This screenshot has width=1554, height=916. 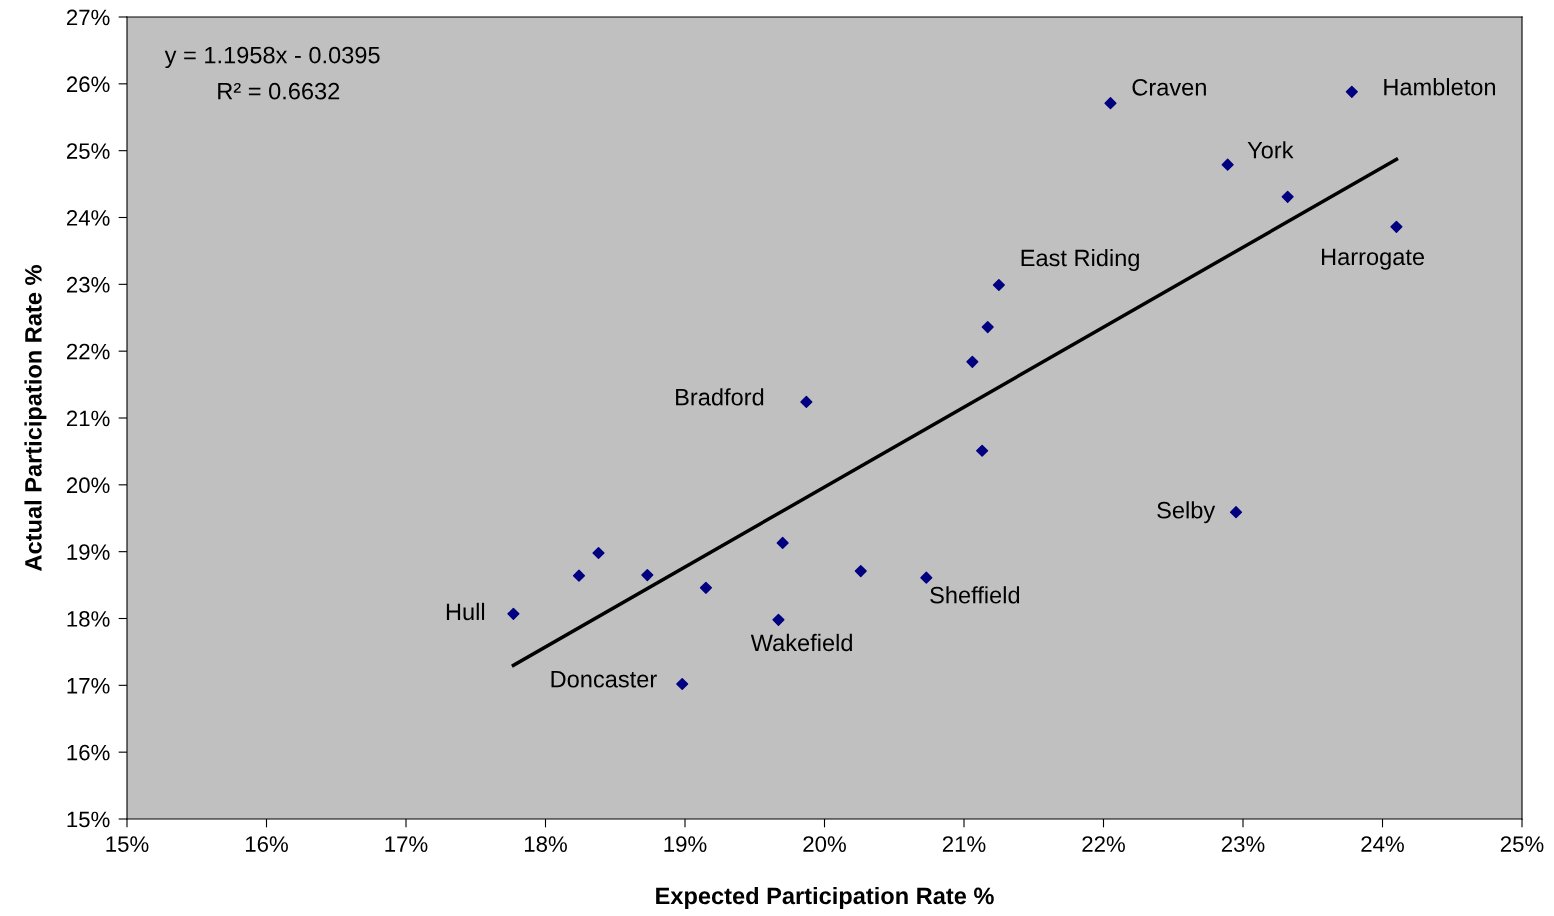 I want to click on x-tick-label: 17%, so click(x=406, y=844).